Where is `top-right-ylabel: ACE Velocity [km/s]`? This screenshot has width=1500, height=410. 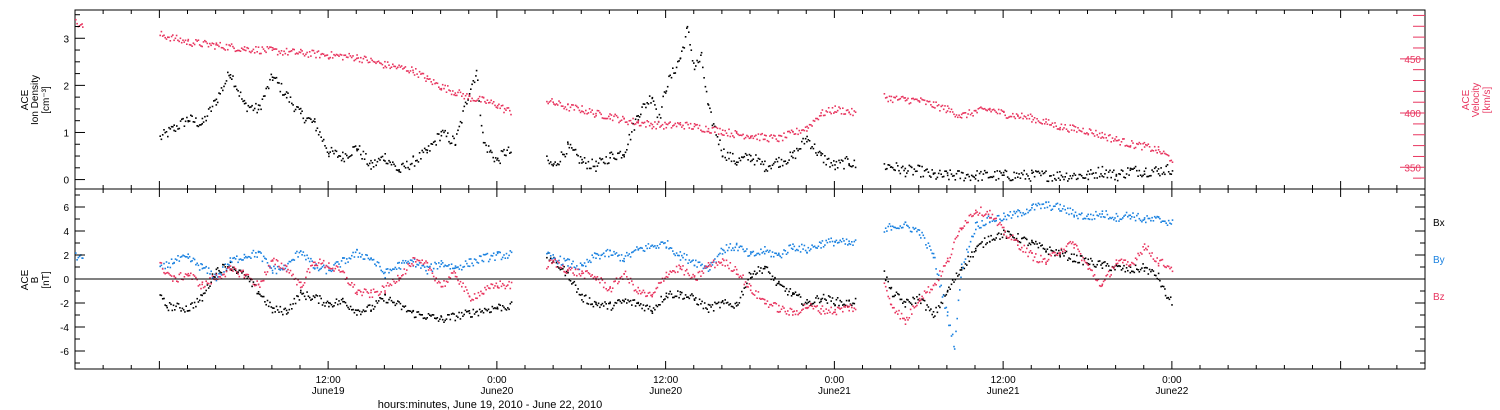
top-right-ylabel: ACE Velocity [km/s] is located at coordinates (1477, 100).